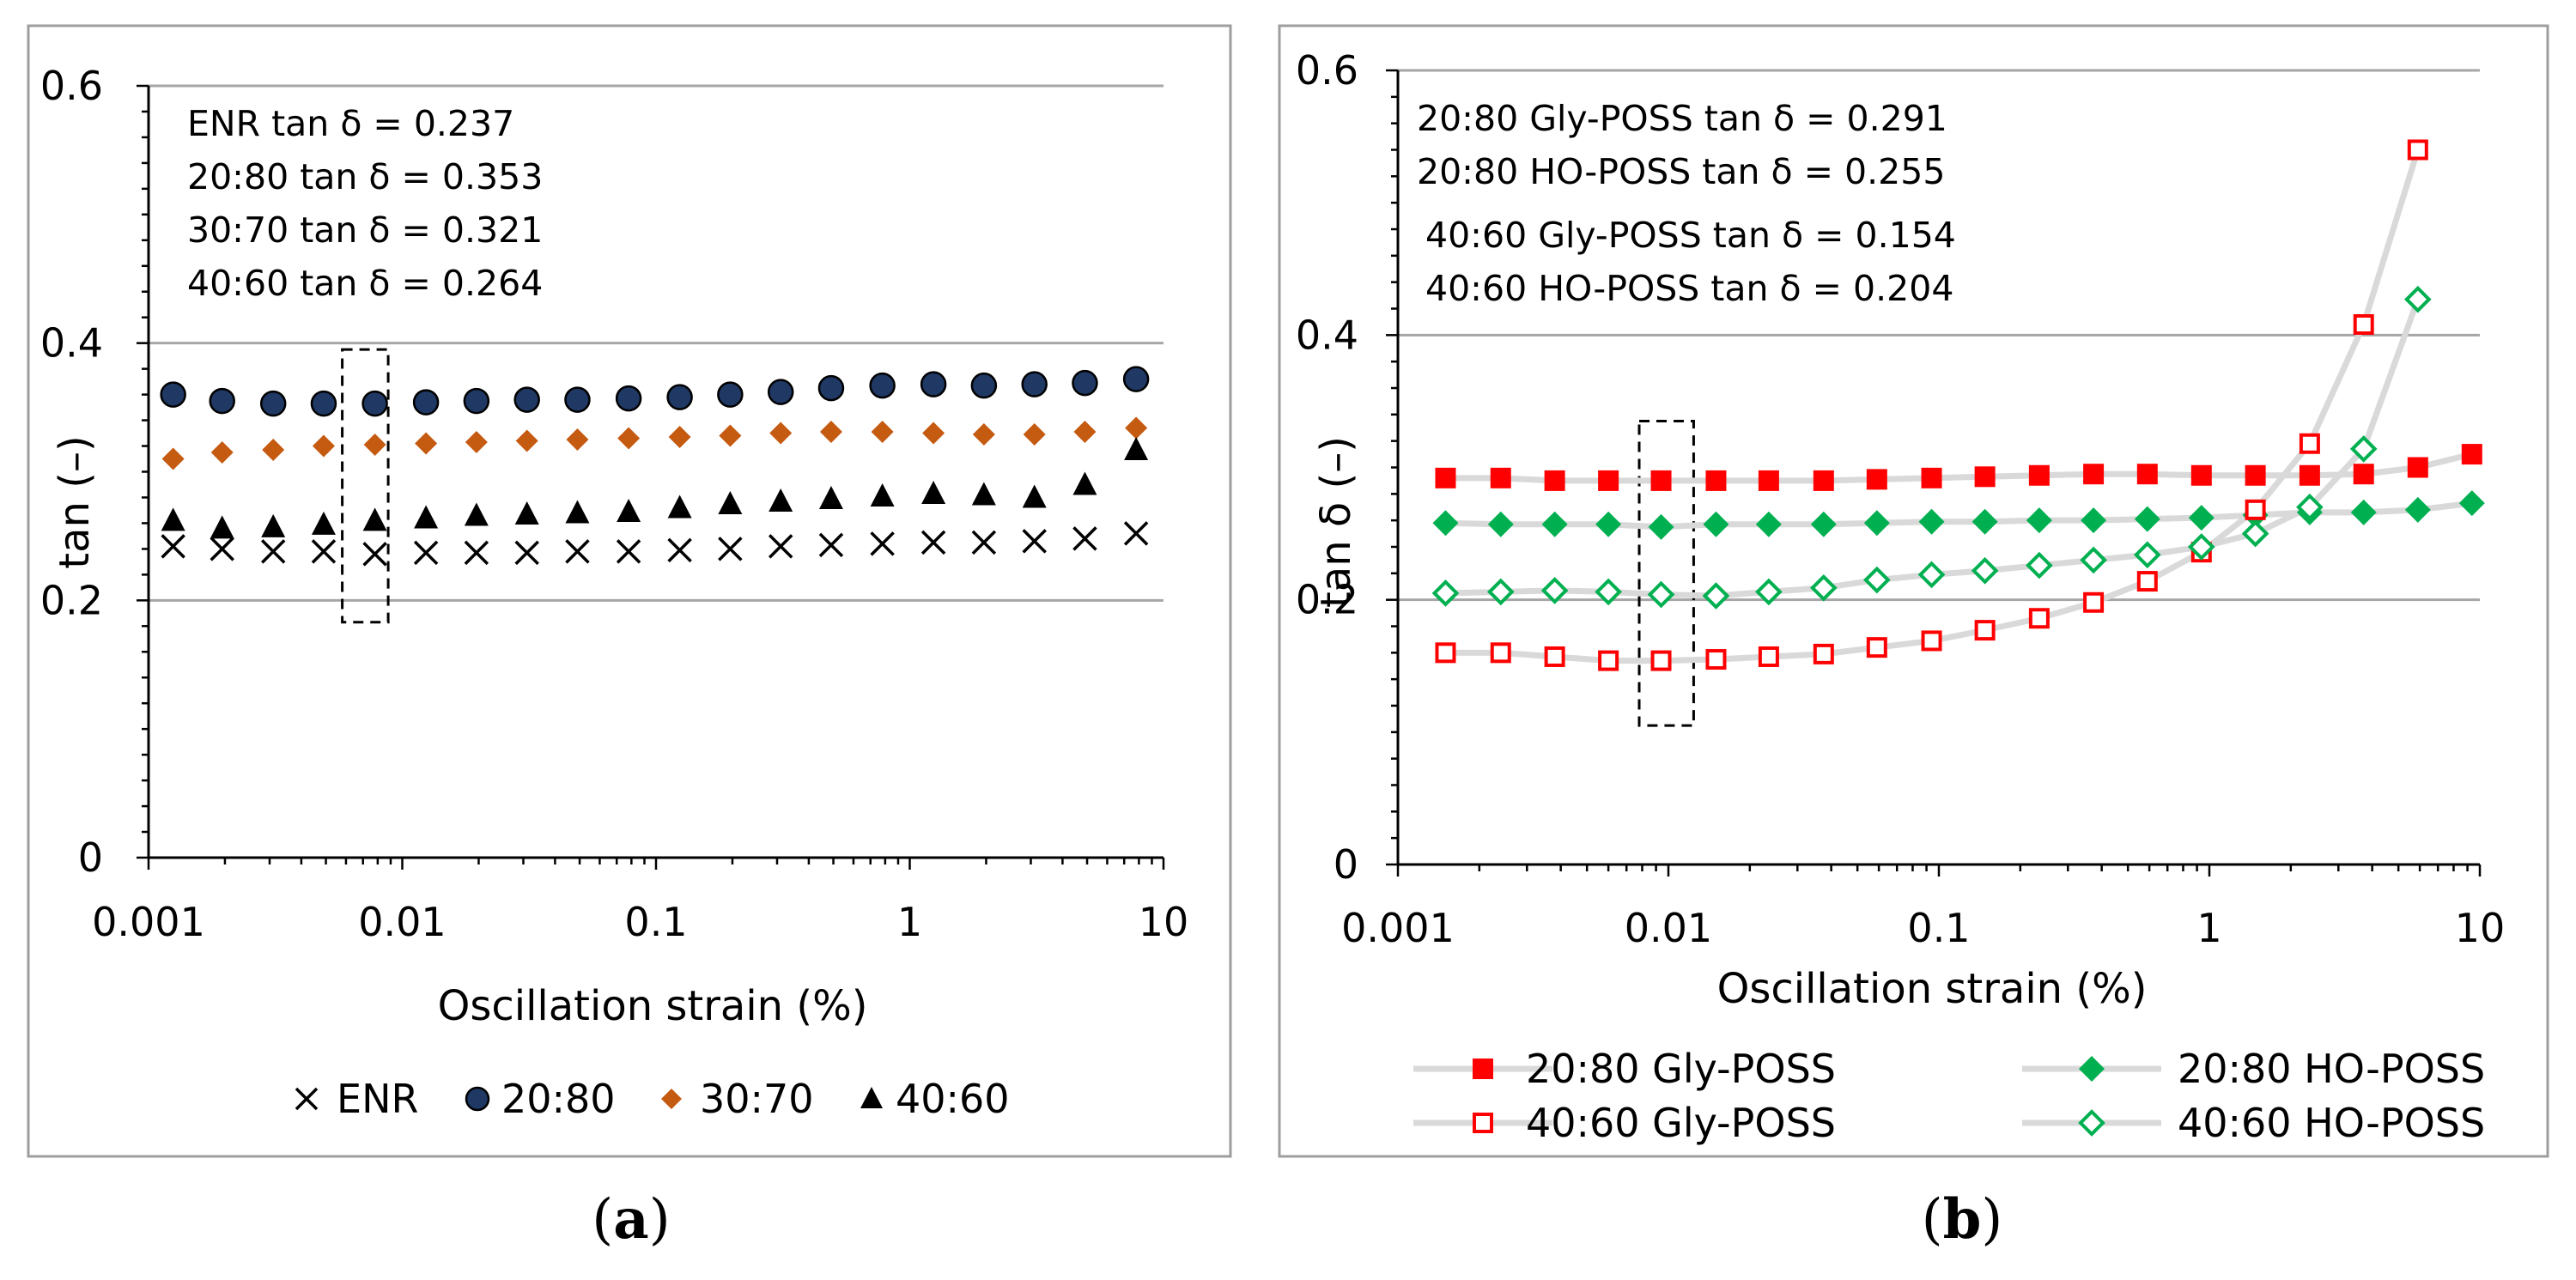 The width and height of the screenshot is (2576, 1280). I want to click on legend-label: 20:80 Gly-POSS, so click(1681, 1069).